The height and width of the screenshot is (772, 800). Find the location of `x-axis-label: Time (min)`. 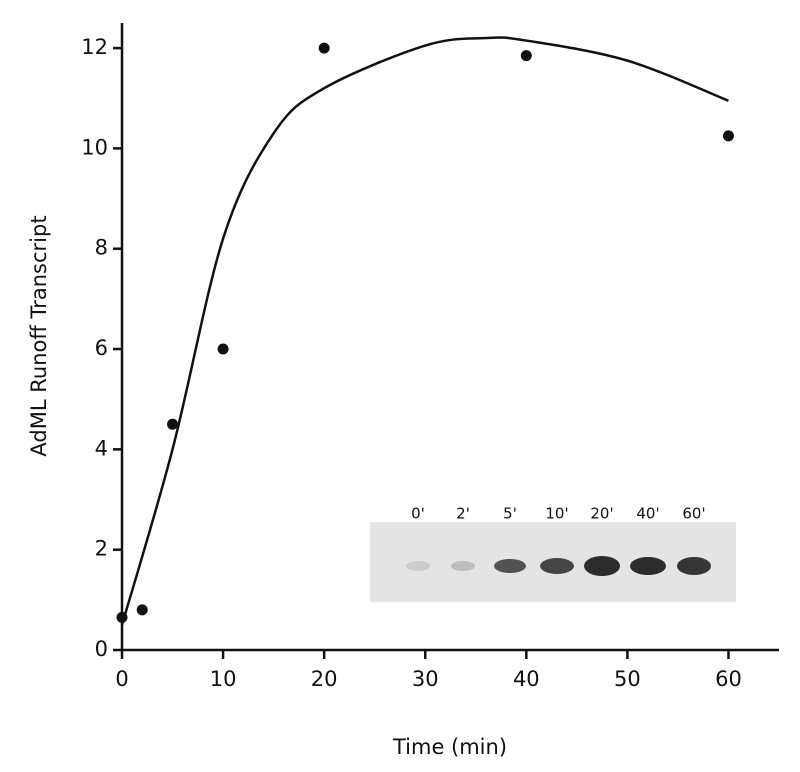

x-axis-label: Time (min) is located at coordinates (449, 747).